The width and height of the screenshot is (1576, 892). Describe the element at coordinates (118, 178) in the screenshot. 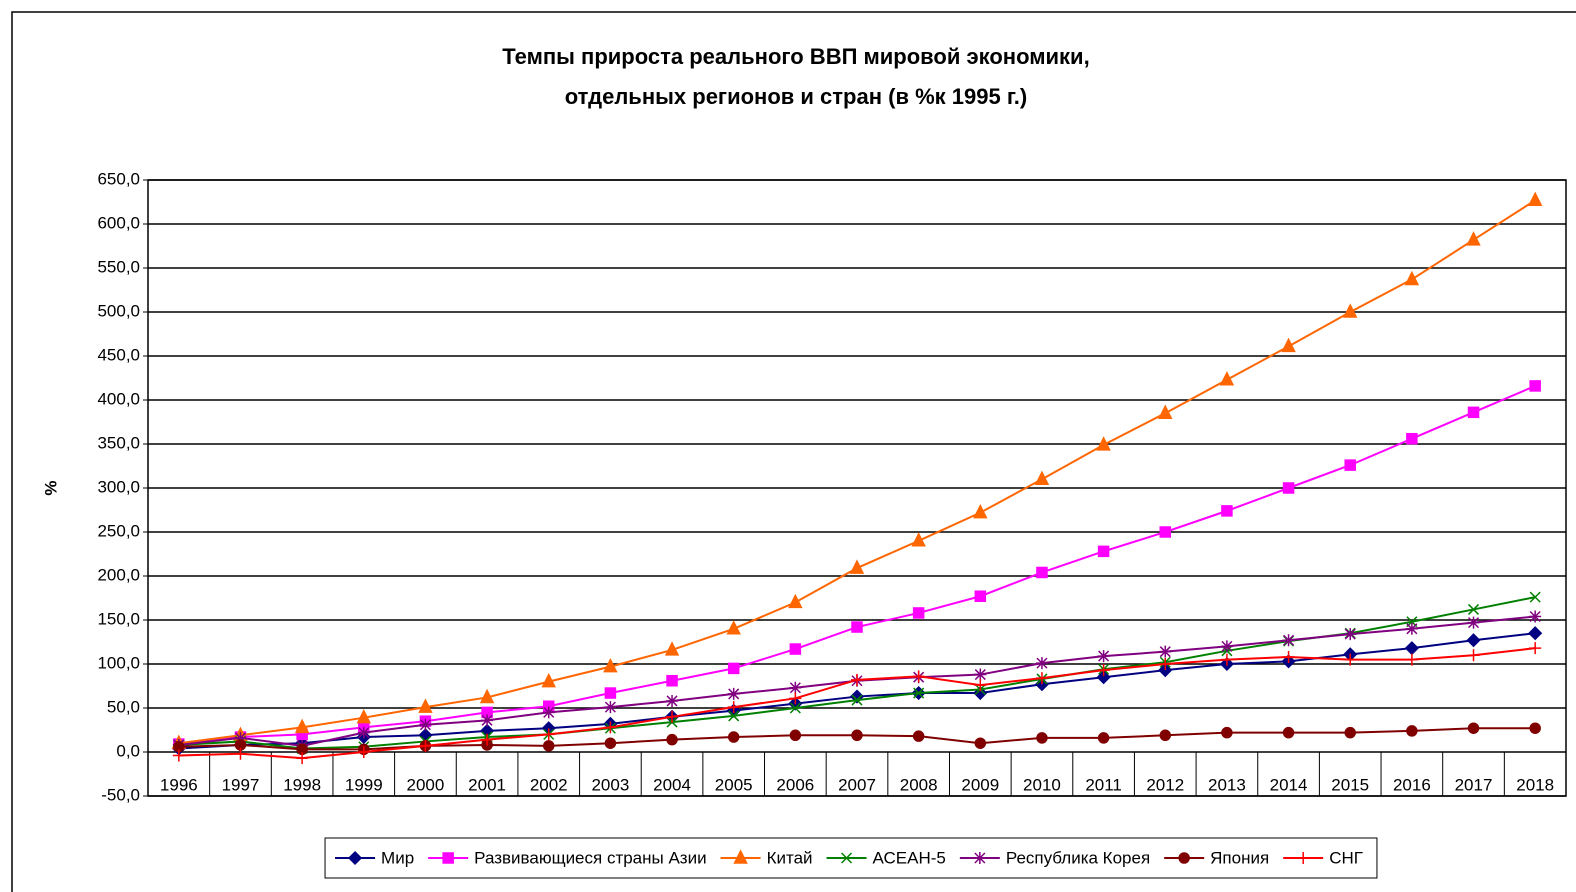

I see `y-tick-label: 650,0` at that location.